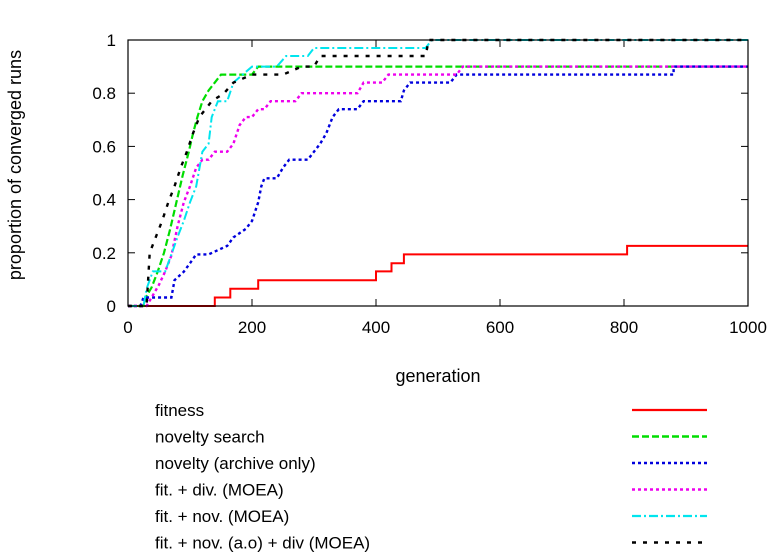 This screenshot has height=558, width=781. I want to click on x-tick-label: 1000, so click(748, 327).